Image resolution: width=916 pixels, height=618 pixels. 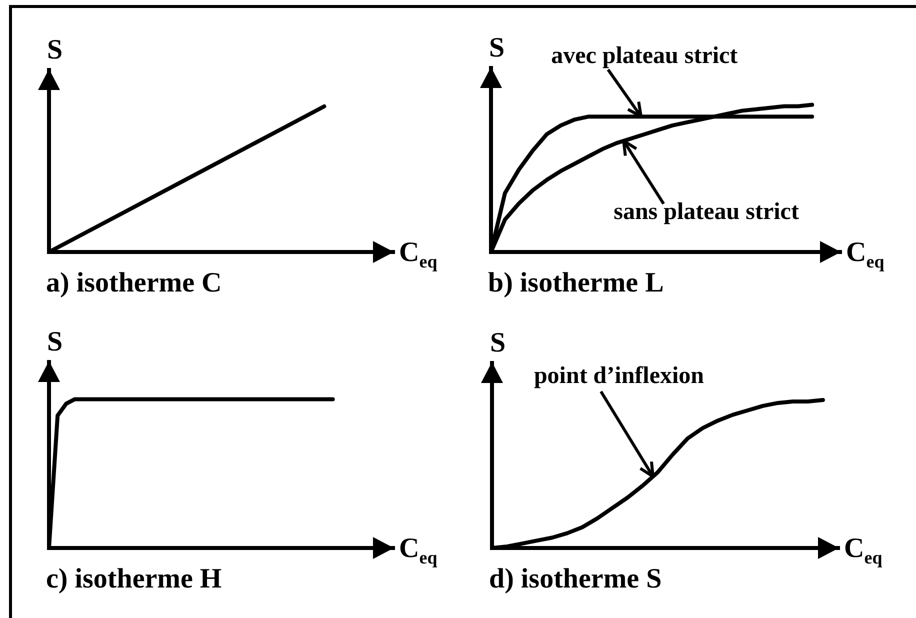 What do you see at coordinates (134, 579) in the screenshot?
I see `text: c) isotherme H` at bounding box center [134, 579].